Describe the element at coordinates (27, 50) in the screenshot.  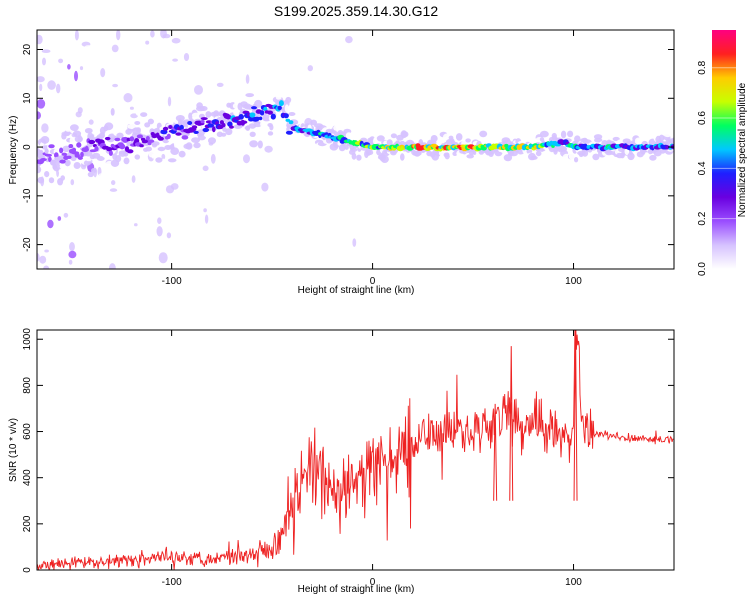
I see `spectrogram-y-tick-label: 20` at that location.